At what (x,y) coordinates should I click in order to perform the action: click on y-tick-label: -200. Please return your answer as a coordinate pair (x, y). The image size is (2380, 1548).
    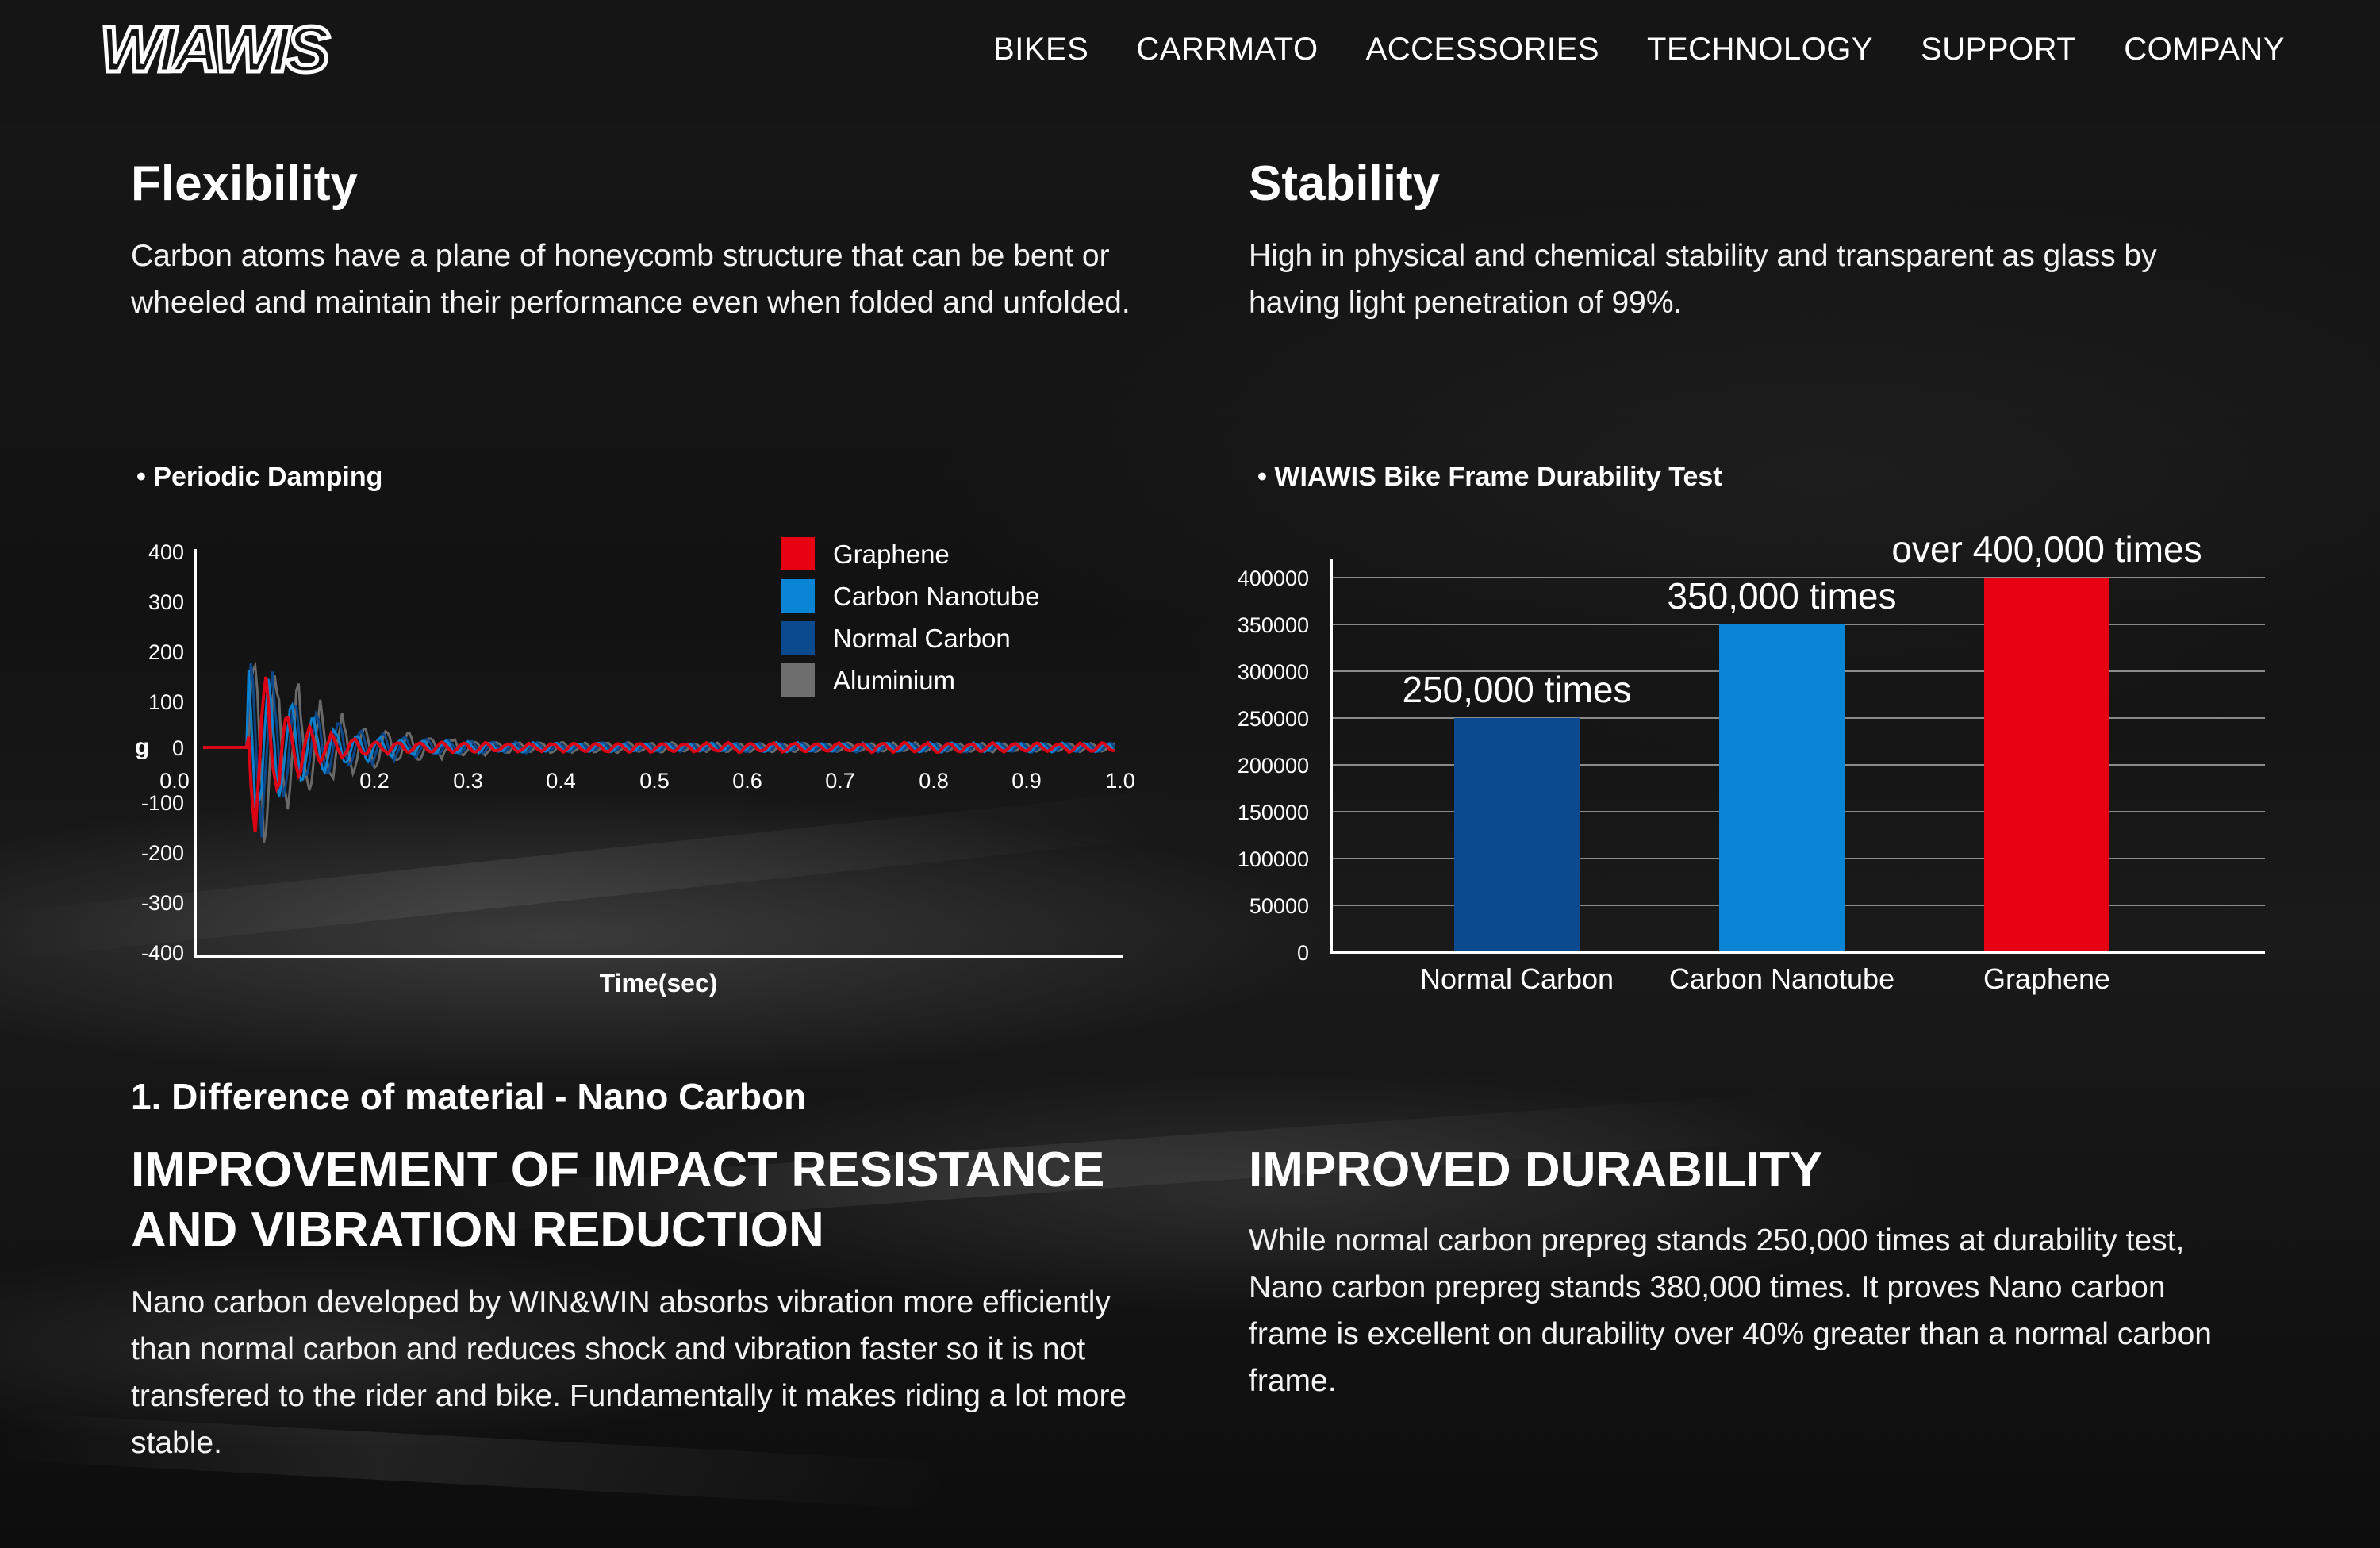
    Looking at the image, I should click on (162, 853).